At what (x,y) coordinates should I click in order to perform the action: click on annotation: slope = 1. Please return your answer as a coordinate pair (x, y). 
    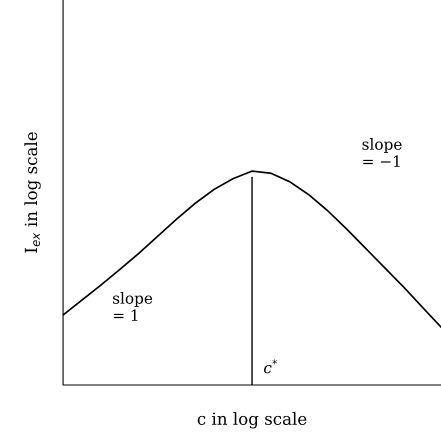
    Looking at the image, I should click on (132, 306).